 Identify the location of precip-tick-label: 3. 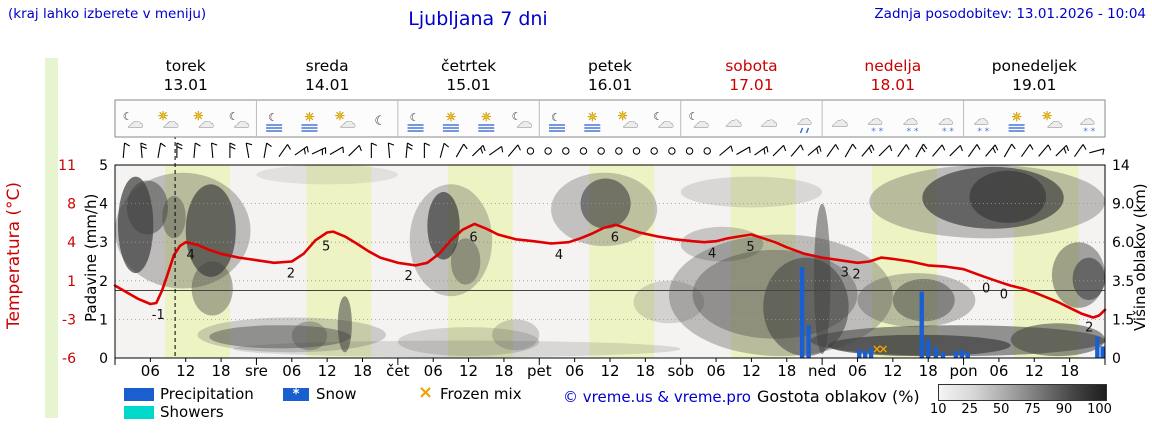
(103, 243).